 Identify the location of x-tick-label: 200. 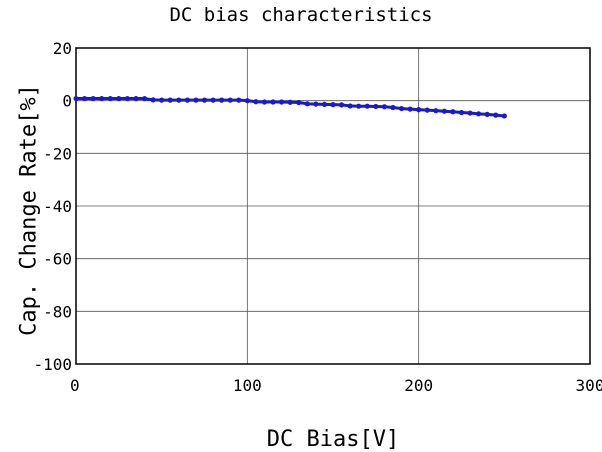
(418, 385).